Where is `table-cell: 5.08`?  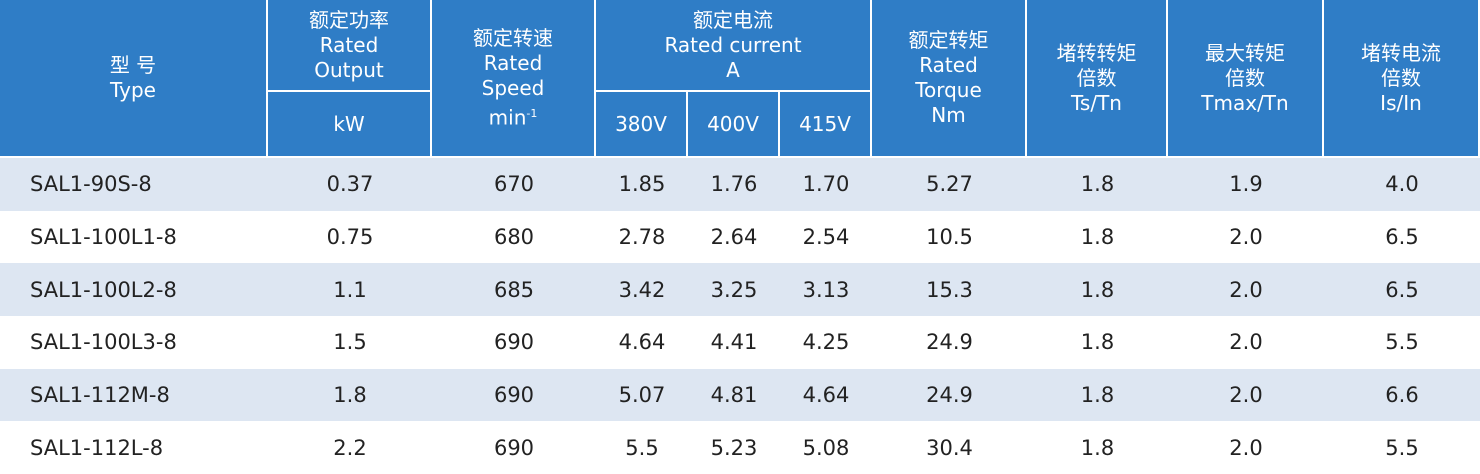 table-cell: 5.08 is located at coordinates (826, 447).